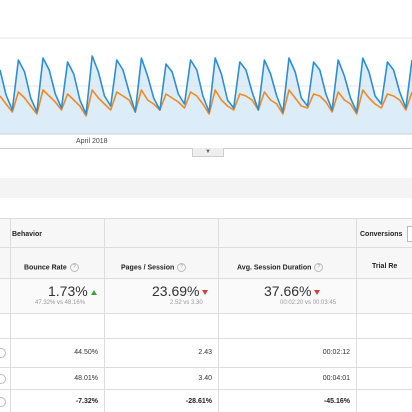 The image size is (412, 412). Describe the element at coordinates (206, 218) in the screenshot. I see `table-top-border` at that location.